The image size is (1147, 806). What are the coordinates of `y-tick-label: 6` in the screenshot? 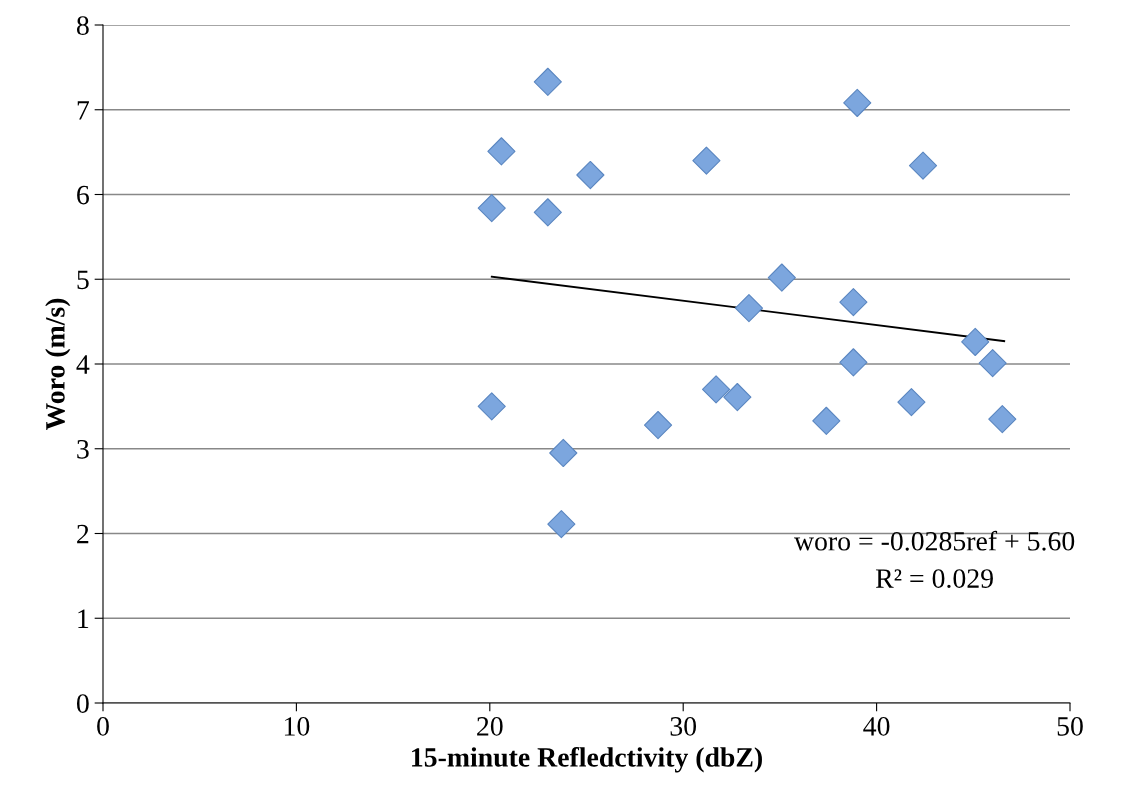 It's located at (83, 195).